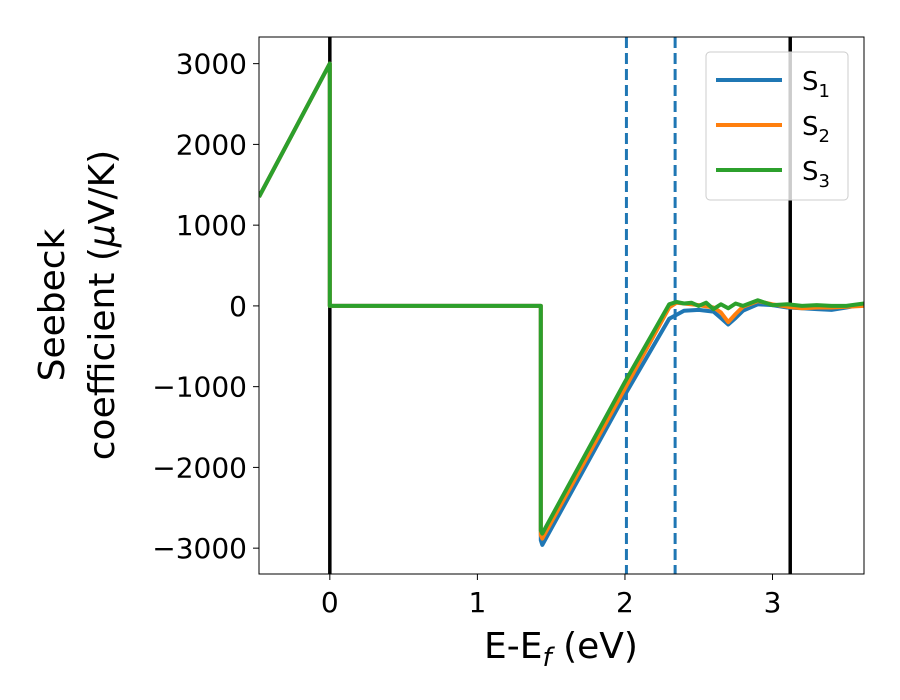 The width and height of the screenshot is (900, 700). What do you see at coordinates (211, 144) in the screenshot?
I see `y-tick-label: 2000` at bounding box center [211, 144].